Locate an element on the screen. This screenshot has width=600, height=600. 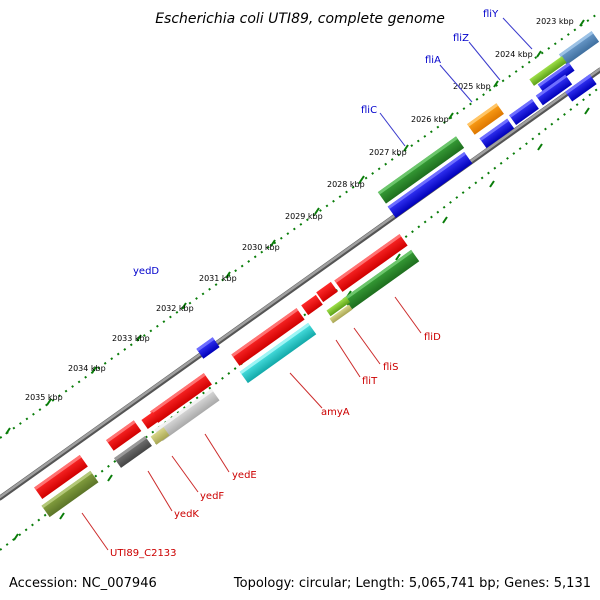
tick-label: 2035 kbp is located at coordinates (44, 397).